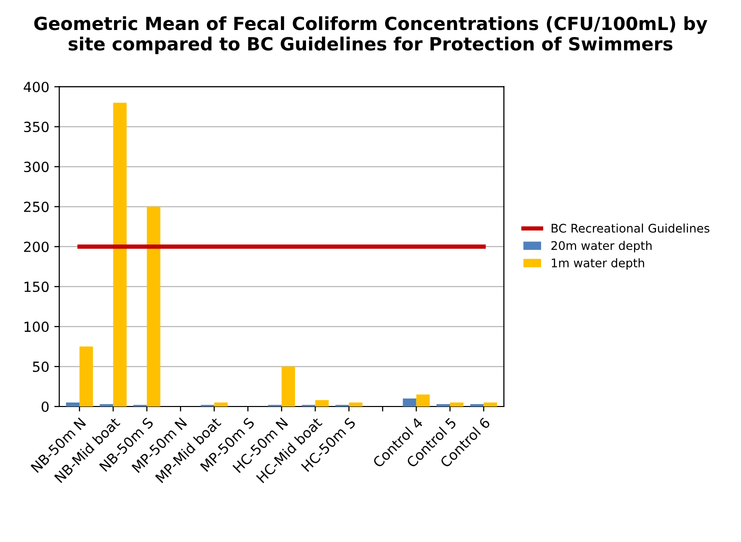 This screenshot has width=741, height=542. I want to click on y-tick-label: 150, so click(36, 287).